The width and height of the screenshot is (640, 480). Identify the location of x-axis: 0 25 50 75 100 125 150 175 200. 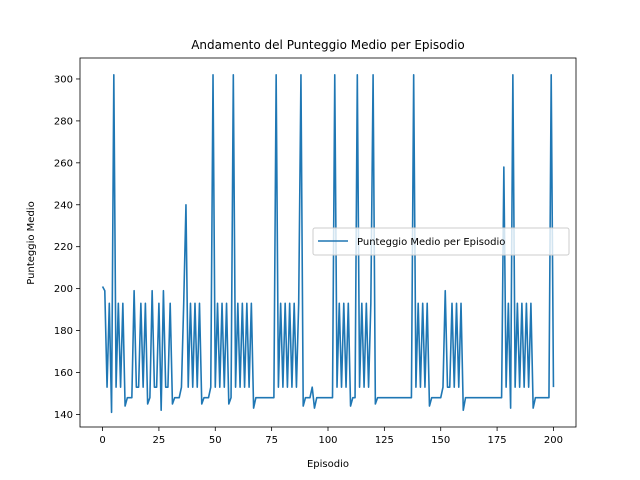
(331, 436).